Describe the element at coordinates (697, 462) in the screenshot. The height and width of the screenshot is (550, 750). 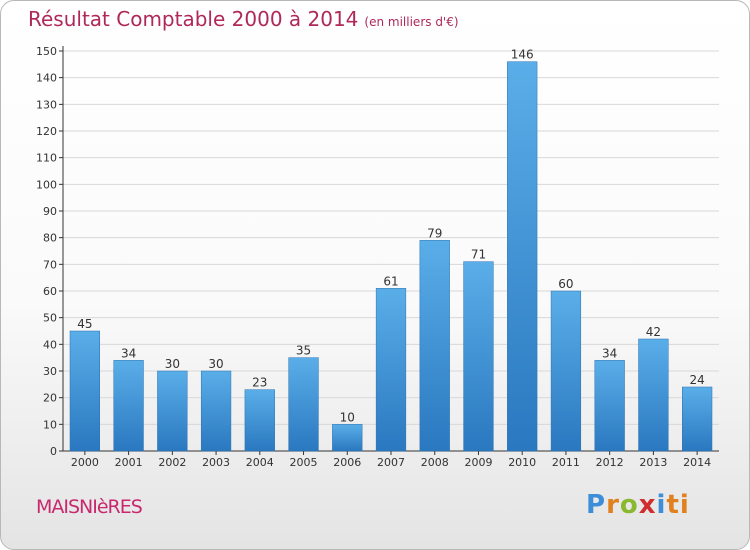
I see `x-tick-label: 2014` at that location.